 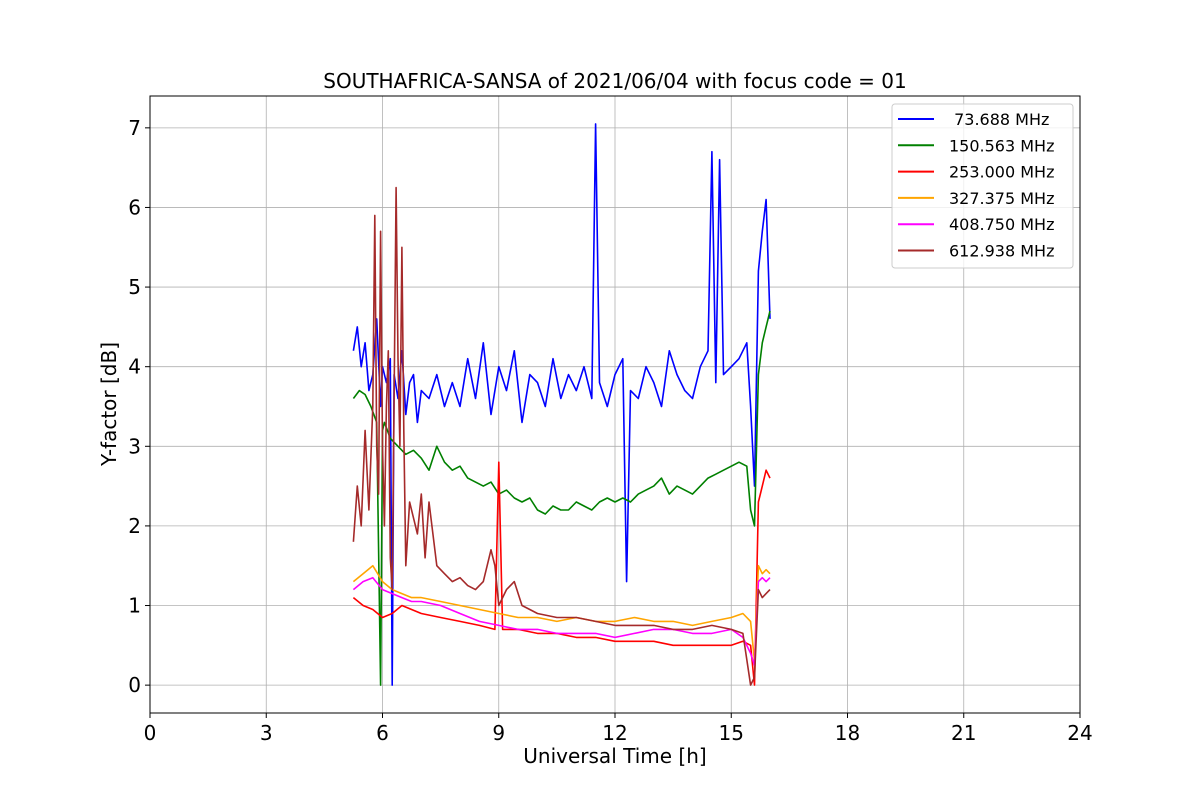 What do you see at coordinates (847, 733) in the screenshot?
I see `x-tick-label: 18` at bounding box center [847, 733].